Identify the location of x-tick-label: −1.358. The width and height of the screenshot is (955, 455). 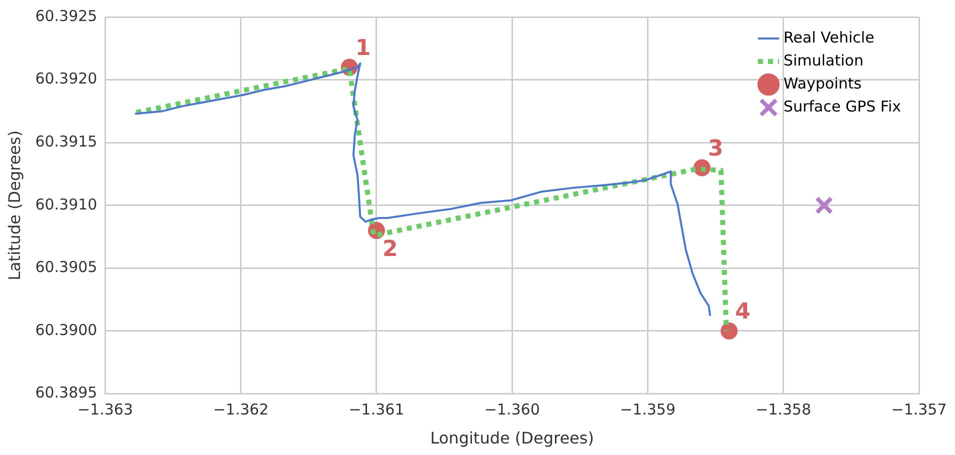
(784, 409).